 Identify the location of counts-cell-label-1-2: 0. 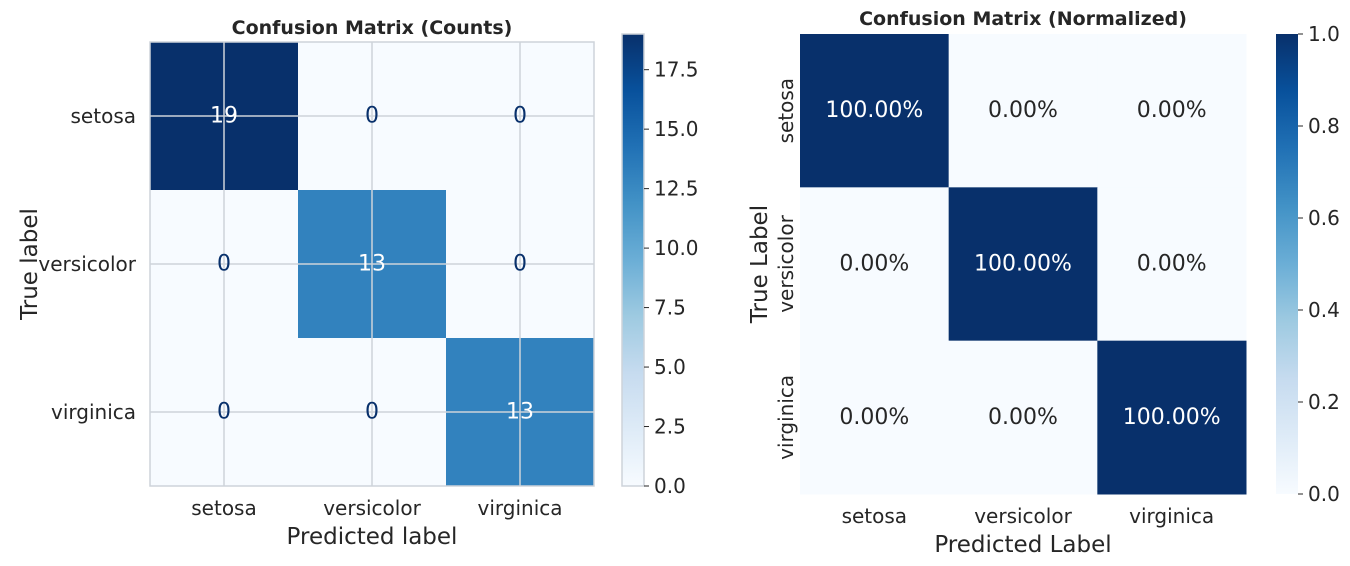
(520, 264).